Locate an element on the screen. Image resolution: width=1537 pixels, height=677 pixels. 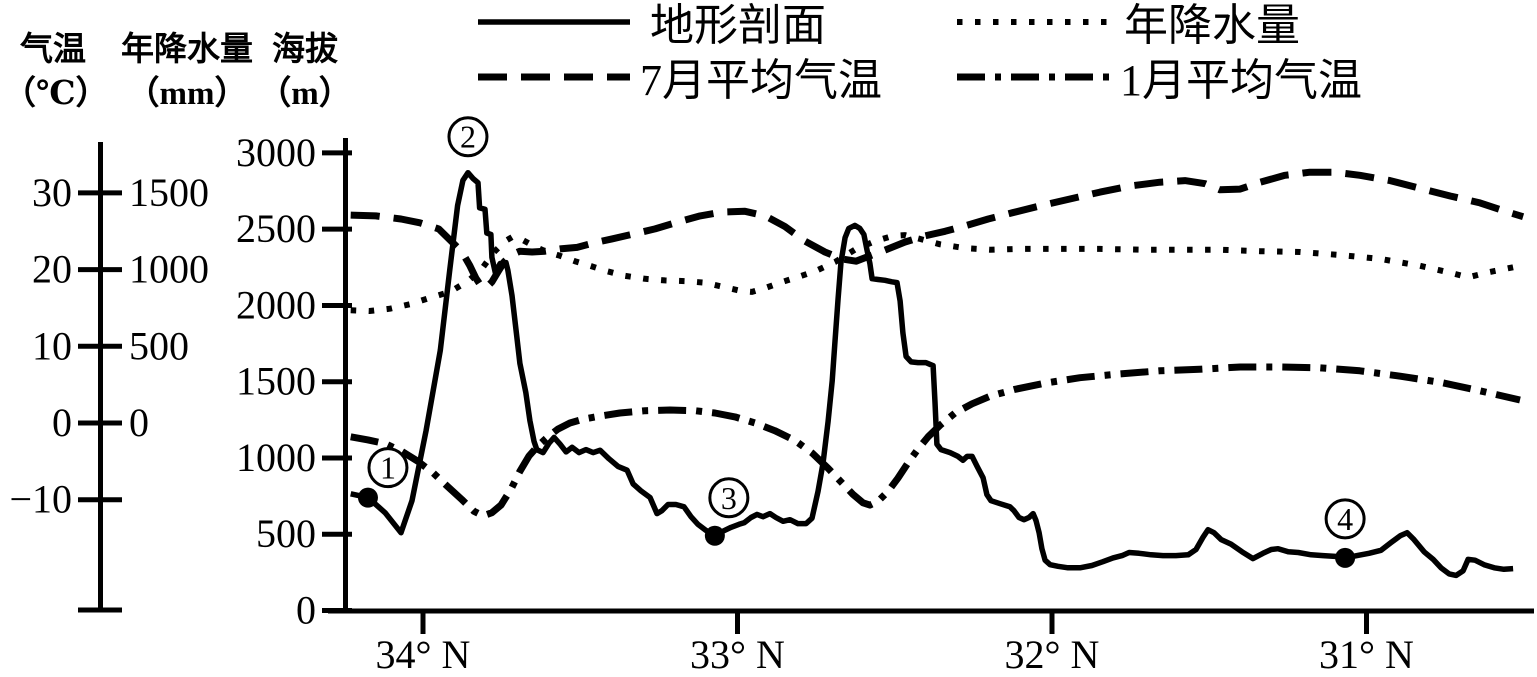
marker-4-dot is located at coordinates (1345, 557).